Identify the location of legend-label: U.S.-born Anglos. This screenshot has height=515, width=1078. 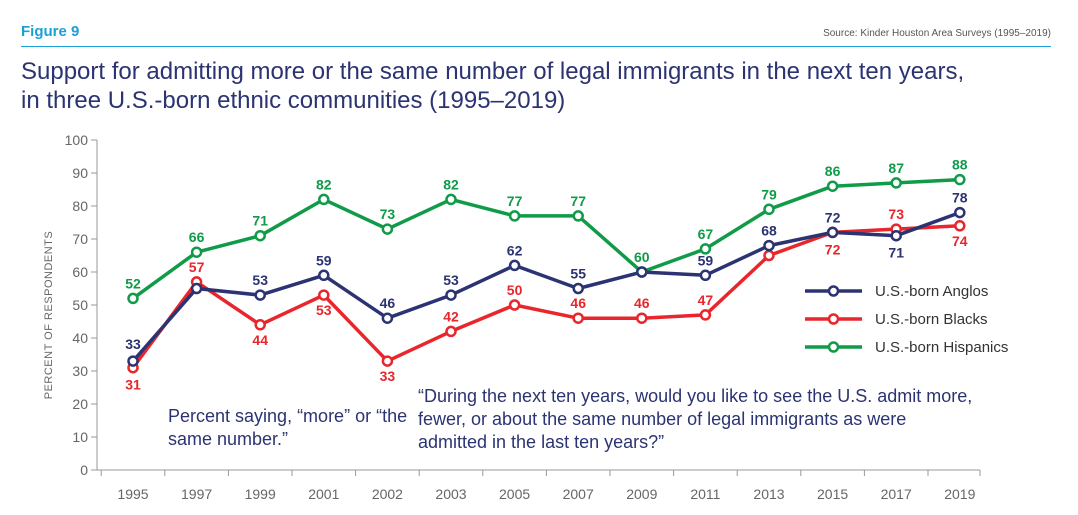
(931, 291).